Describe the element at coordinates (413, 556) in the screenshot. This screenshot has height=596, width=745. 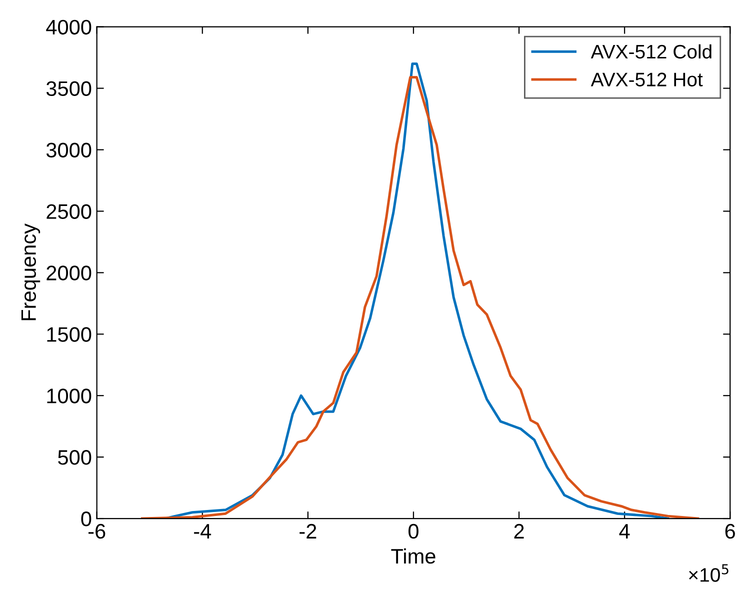
I see `x-axis-title: Time` at that location.